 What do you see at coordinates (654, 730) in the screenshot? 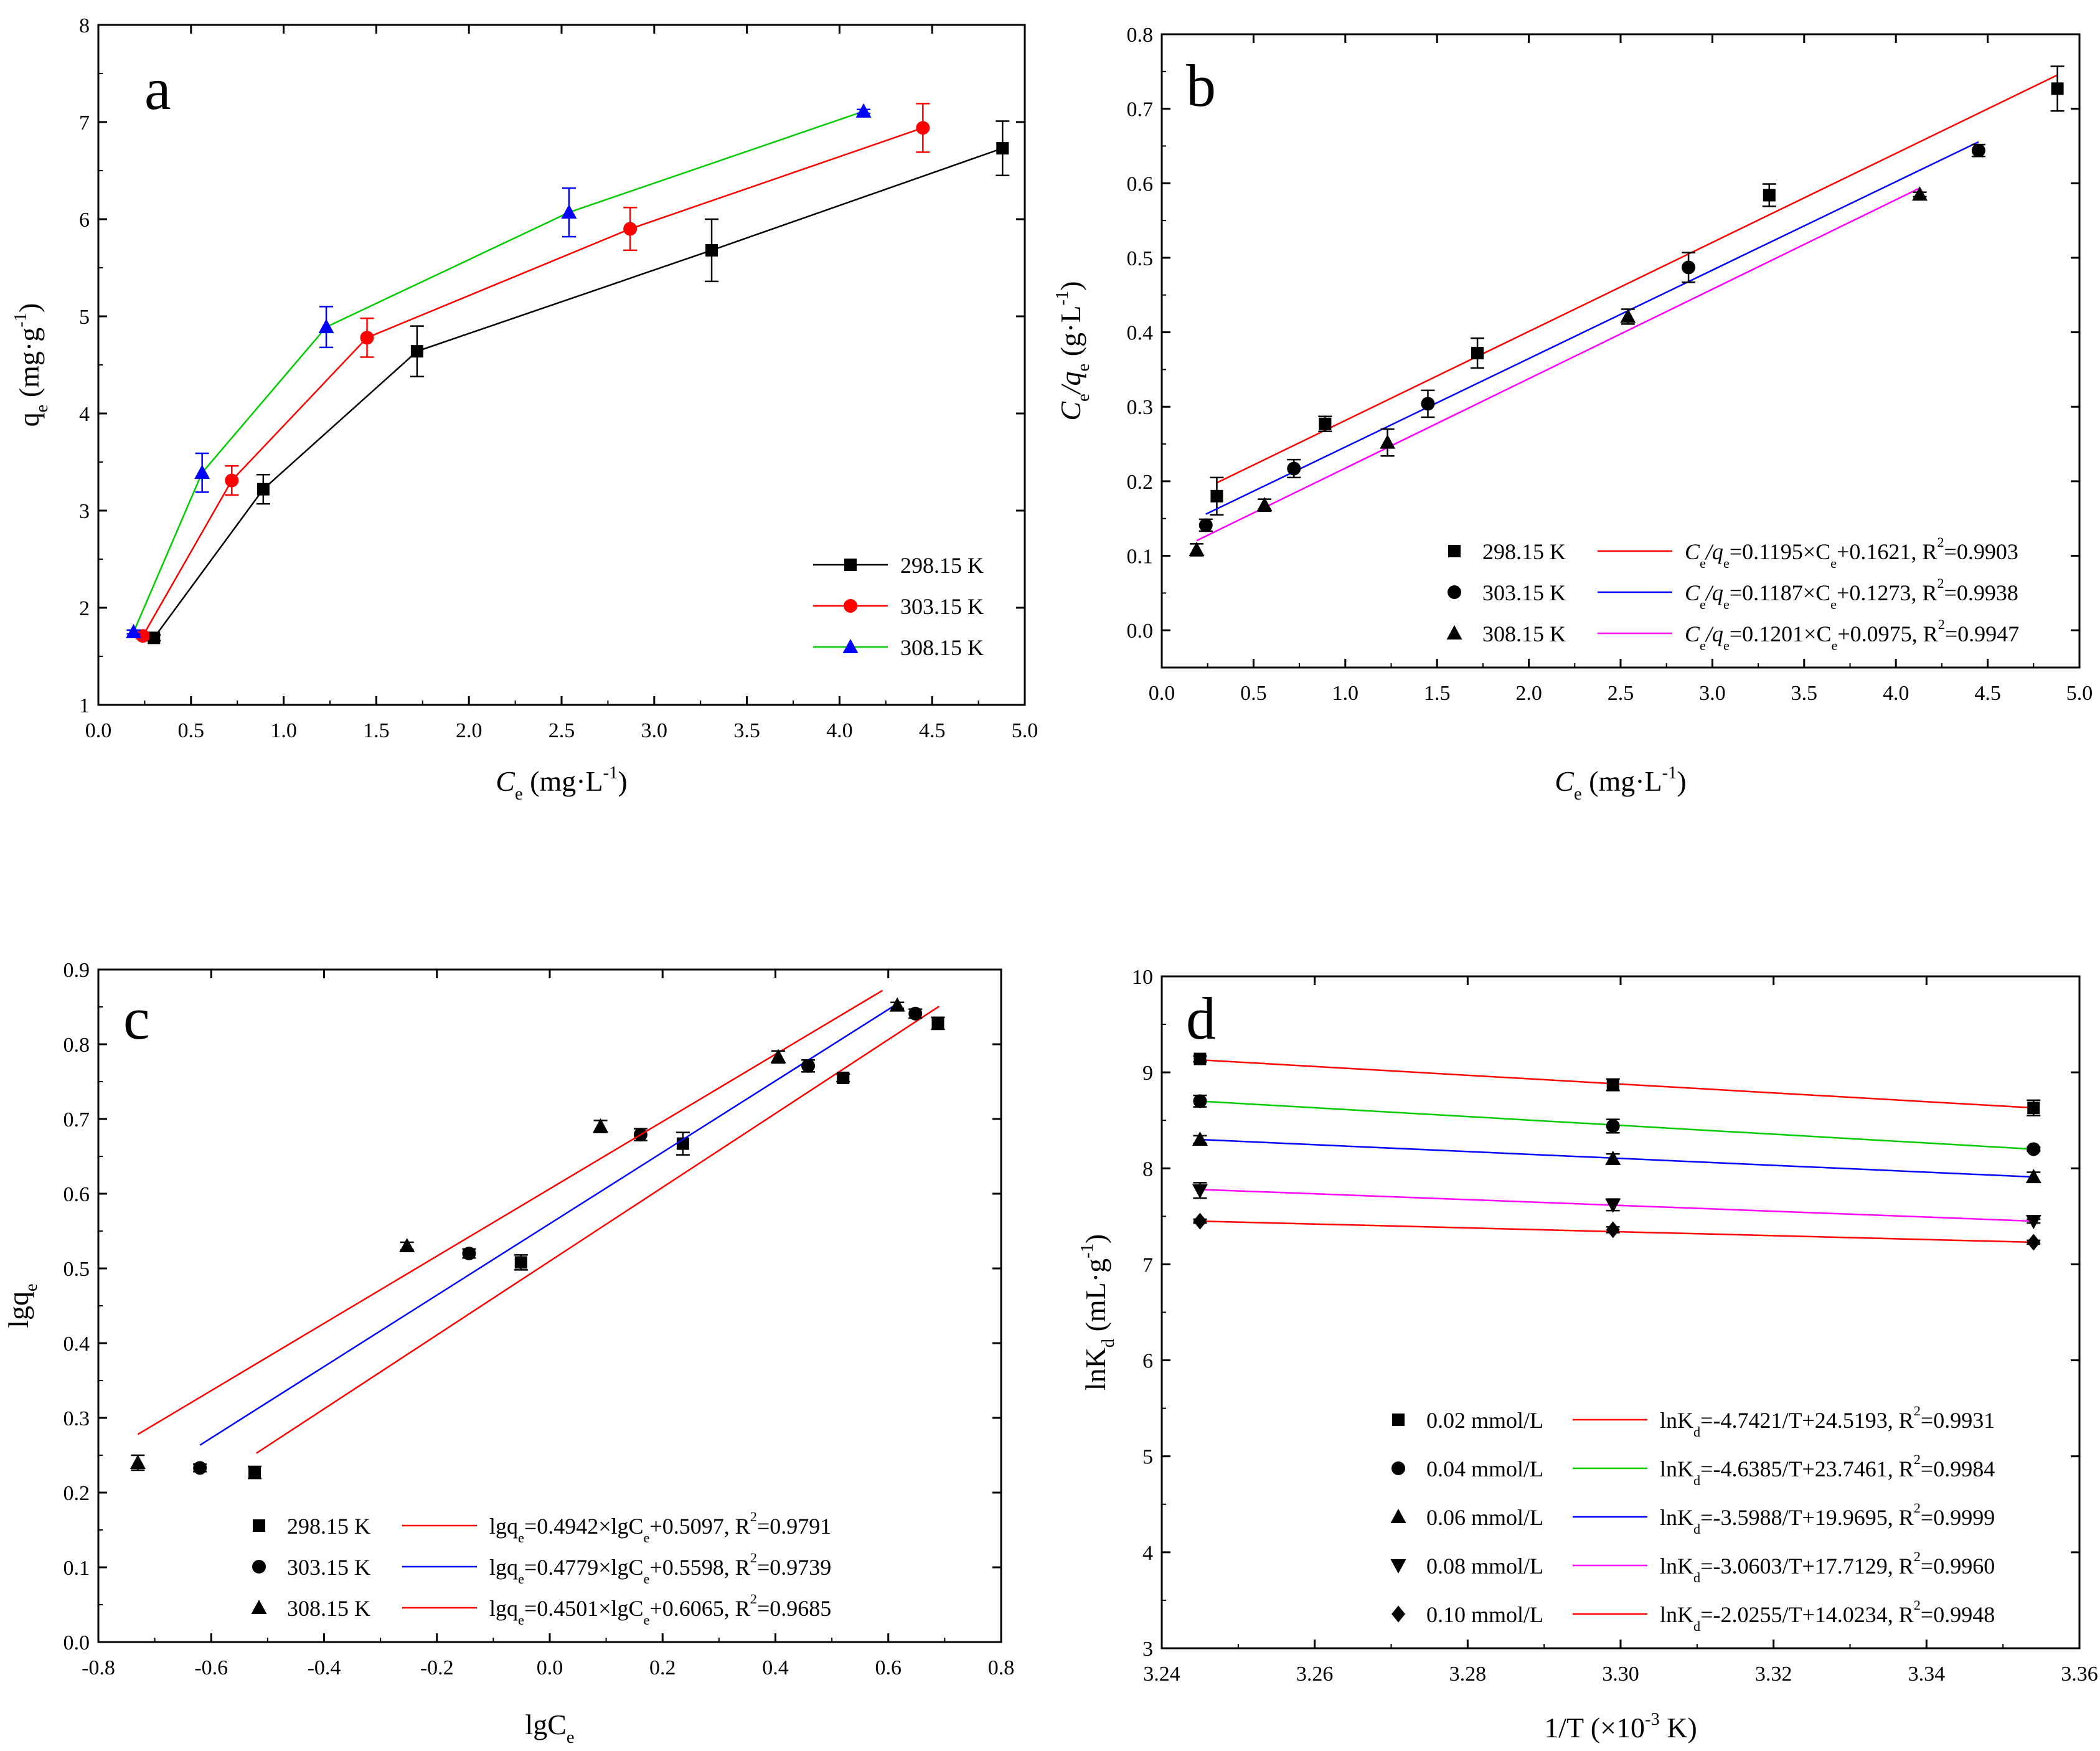
I see `x-tick-label: 3.0` at bounding box center [654, 730].